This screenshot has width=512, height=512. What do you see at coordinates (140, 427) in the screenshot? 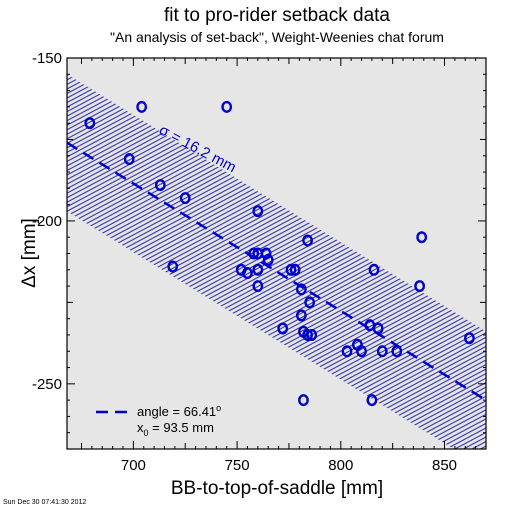
I see `legend-x0-prefix: x` at bounding box center [140, 427].